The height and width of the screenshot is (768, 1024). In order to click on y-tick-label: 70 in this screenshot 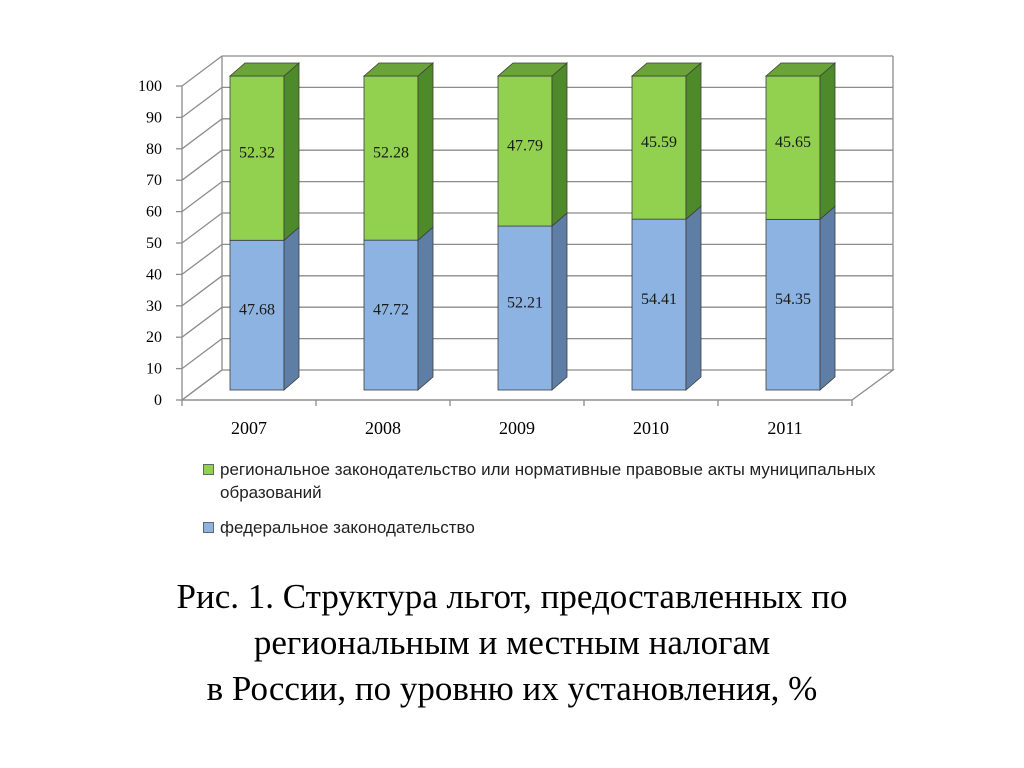, I will do `click(154, 180)`.